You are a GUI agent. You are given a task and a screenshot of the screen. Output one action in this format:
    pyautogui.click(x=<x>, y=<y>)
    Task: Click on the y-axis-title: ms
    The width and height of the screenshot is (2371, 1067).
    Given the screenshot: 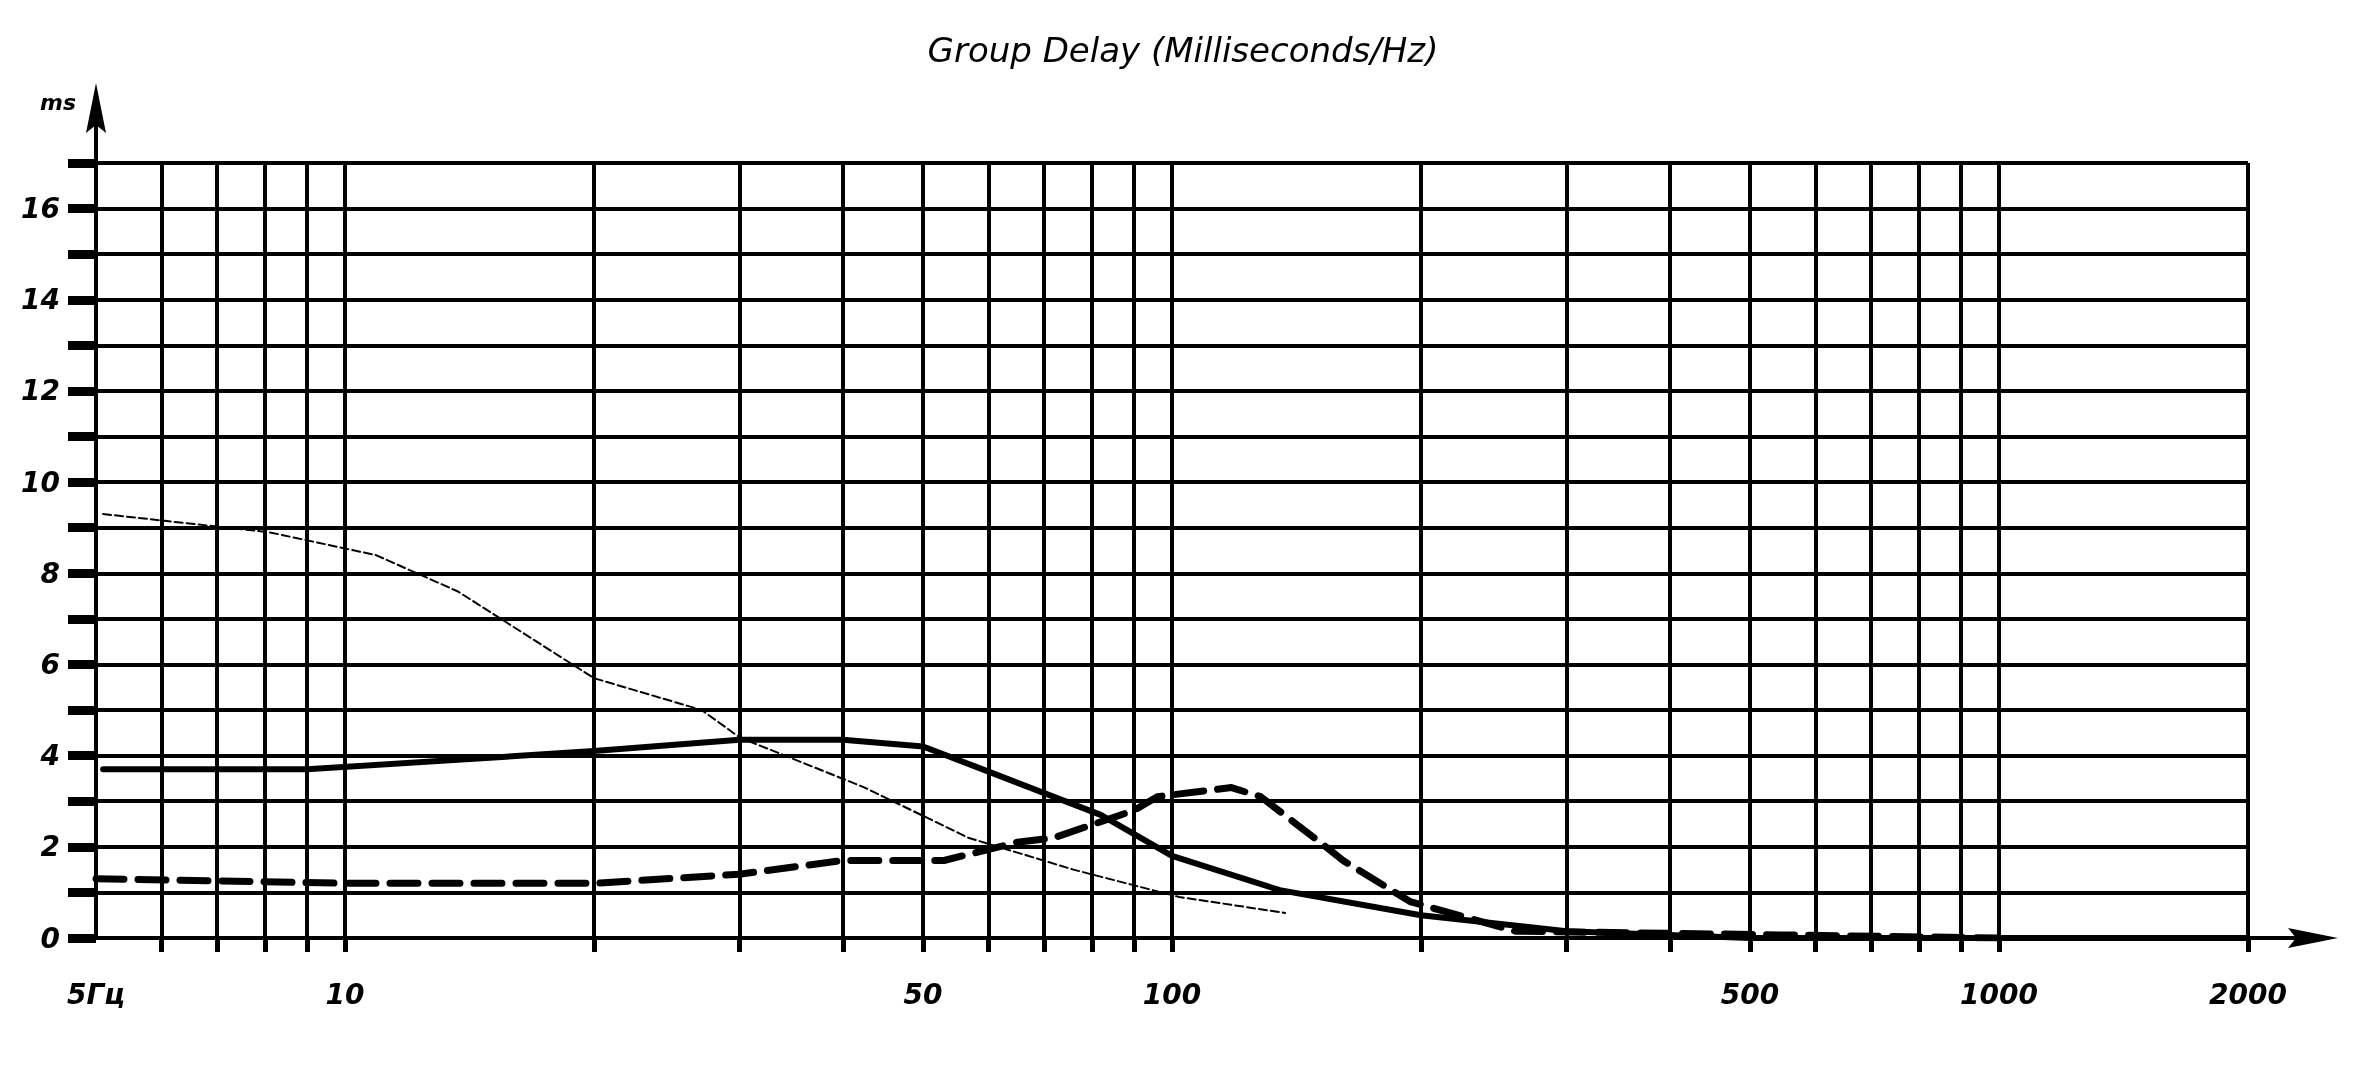 What is the action you would take?
    pyautogui.click(x=57, y=102)
    